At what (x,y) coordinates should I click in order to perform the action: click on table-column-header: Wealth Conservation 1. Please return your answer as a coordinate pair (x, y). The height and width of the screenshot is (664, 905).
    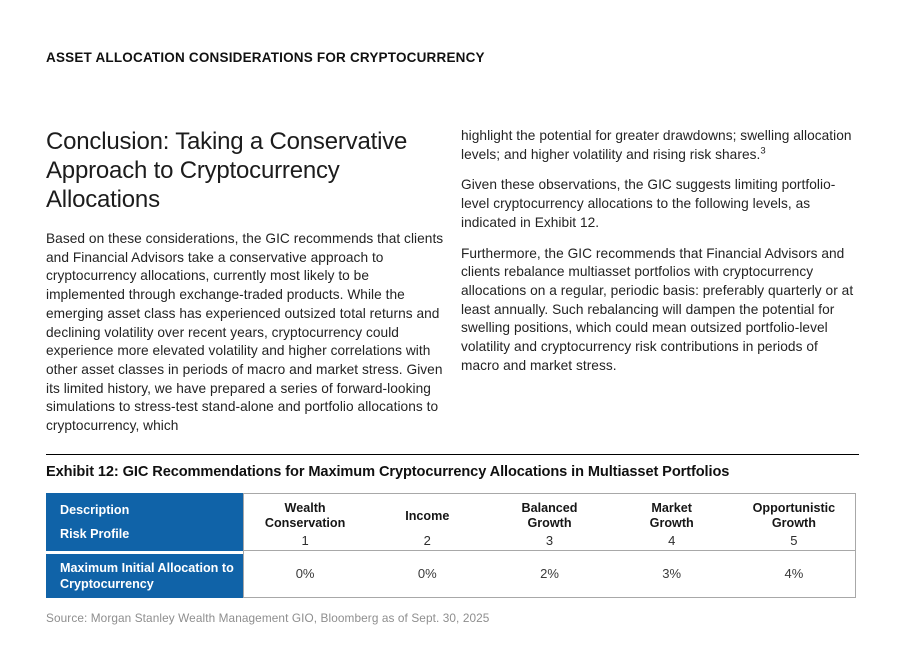
    Looking at the image, I should click on (305, 522).